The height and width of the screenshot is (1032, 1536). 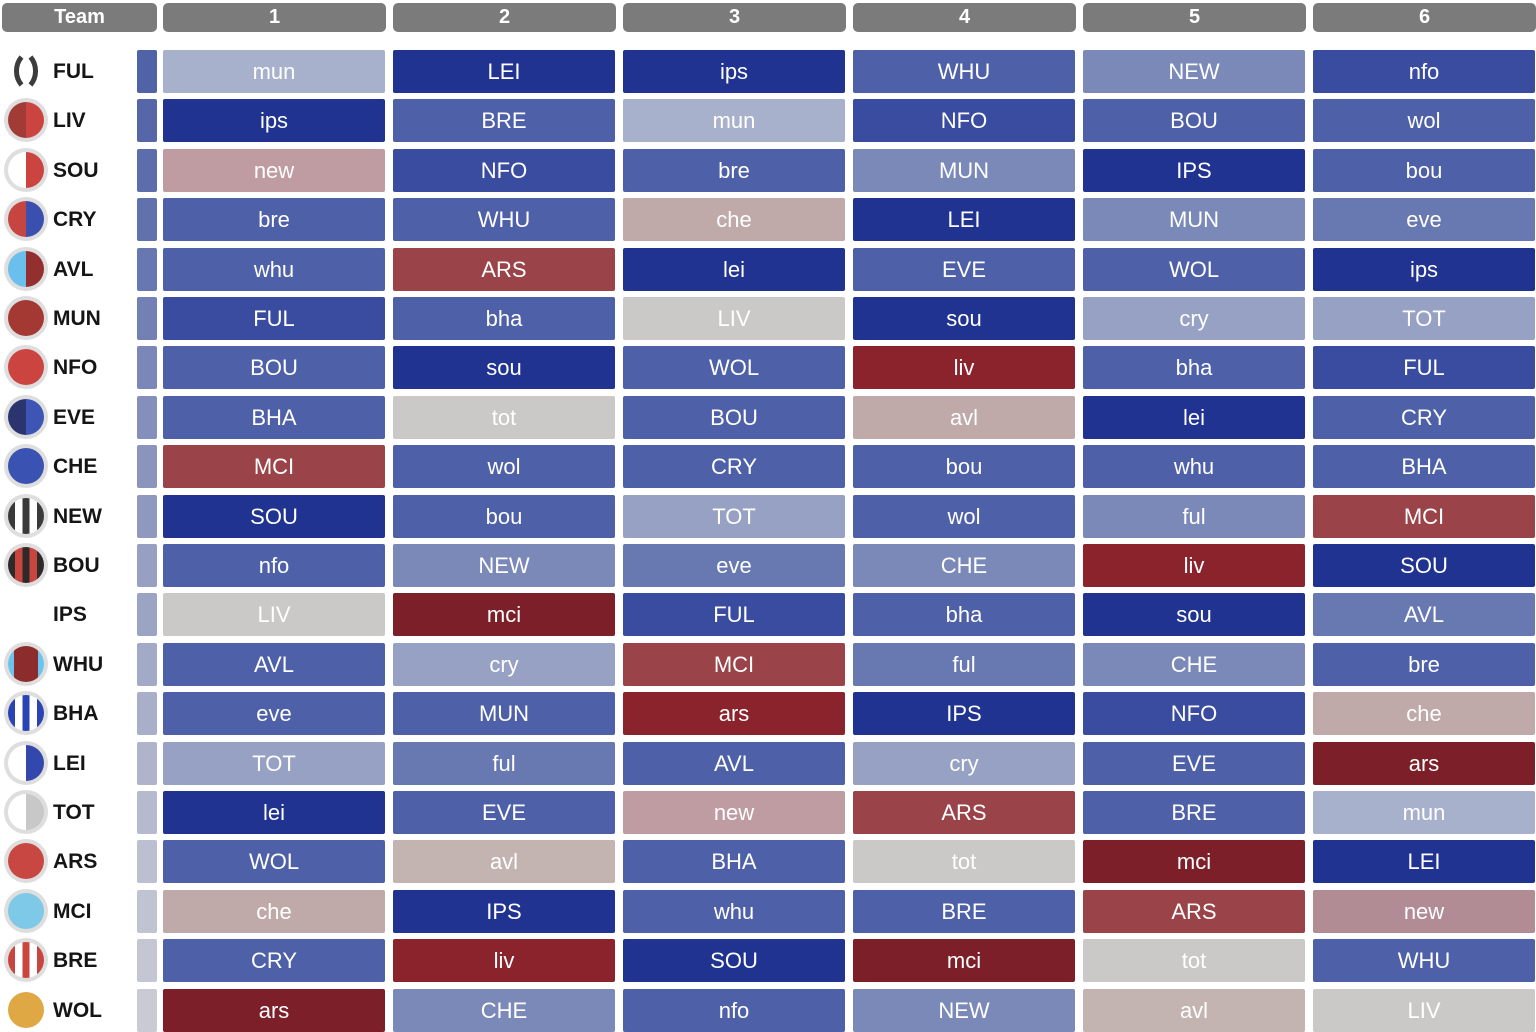 I want to click on team-badge-mun, so click(x=26, y=318).